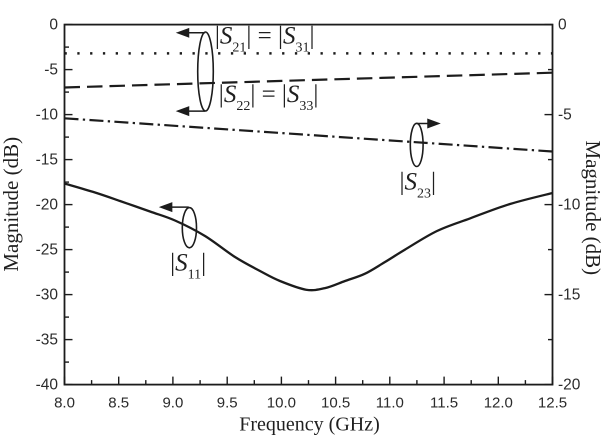 The height and width of the screenshot is (438, 613). What do you see at coordinates (227, 403) in the screenshot?
I see `svg-text: 9.5` at bounding box center [227, 403].